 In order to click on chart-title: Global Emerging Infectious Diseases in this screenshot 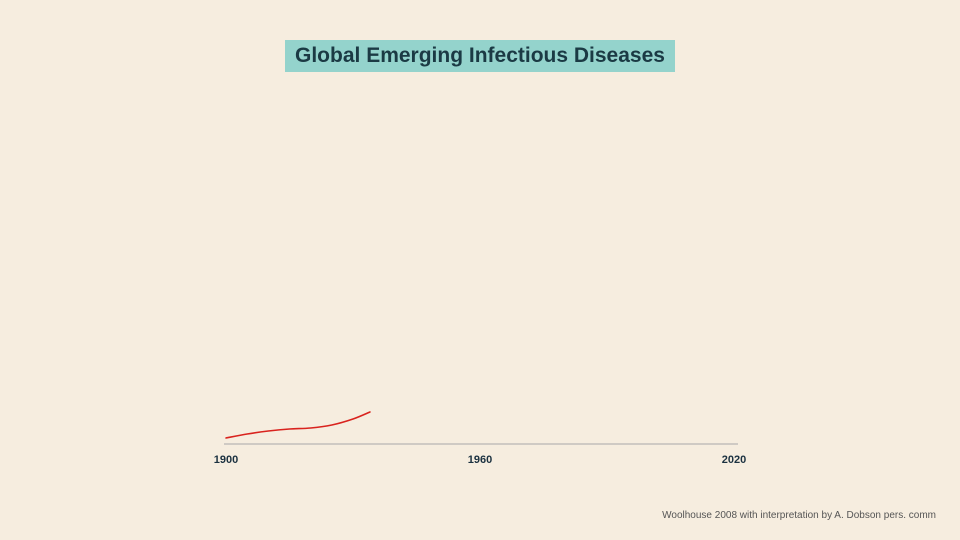, I will do `click(480, 56)`.